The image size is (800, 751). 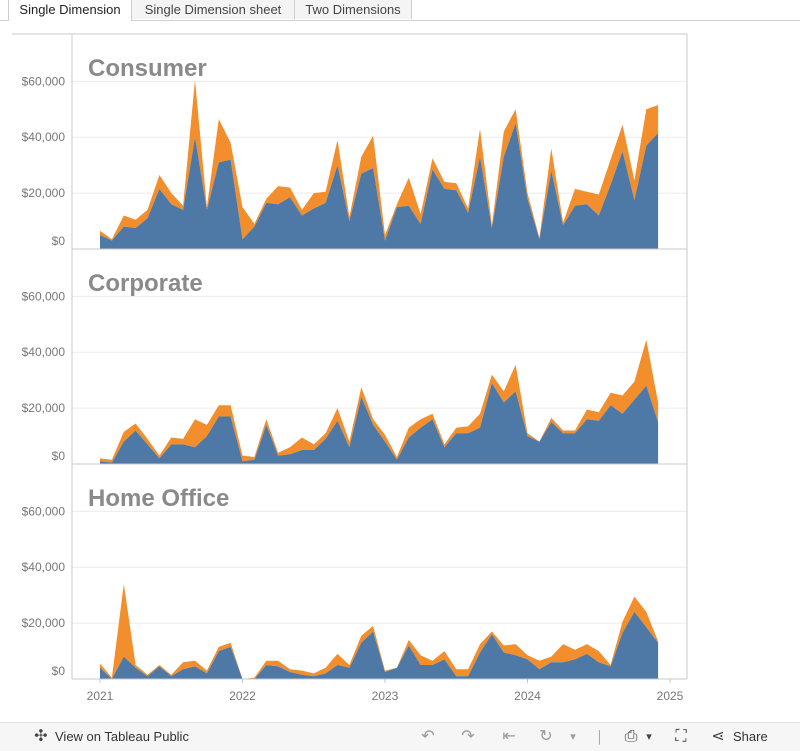 I want to click on x-tick-label: 2022, so click(x=242, y=696).